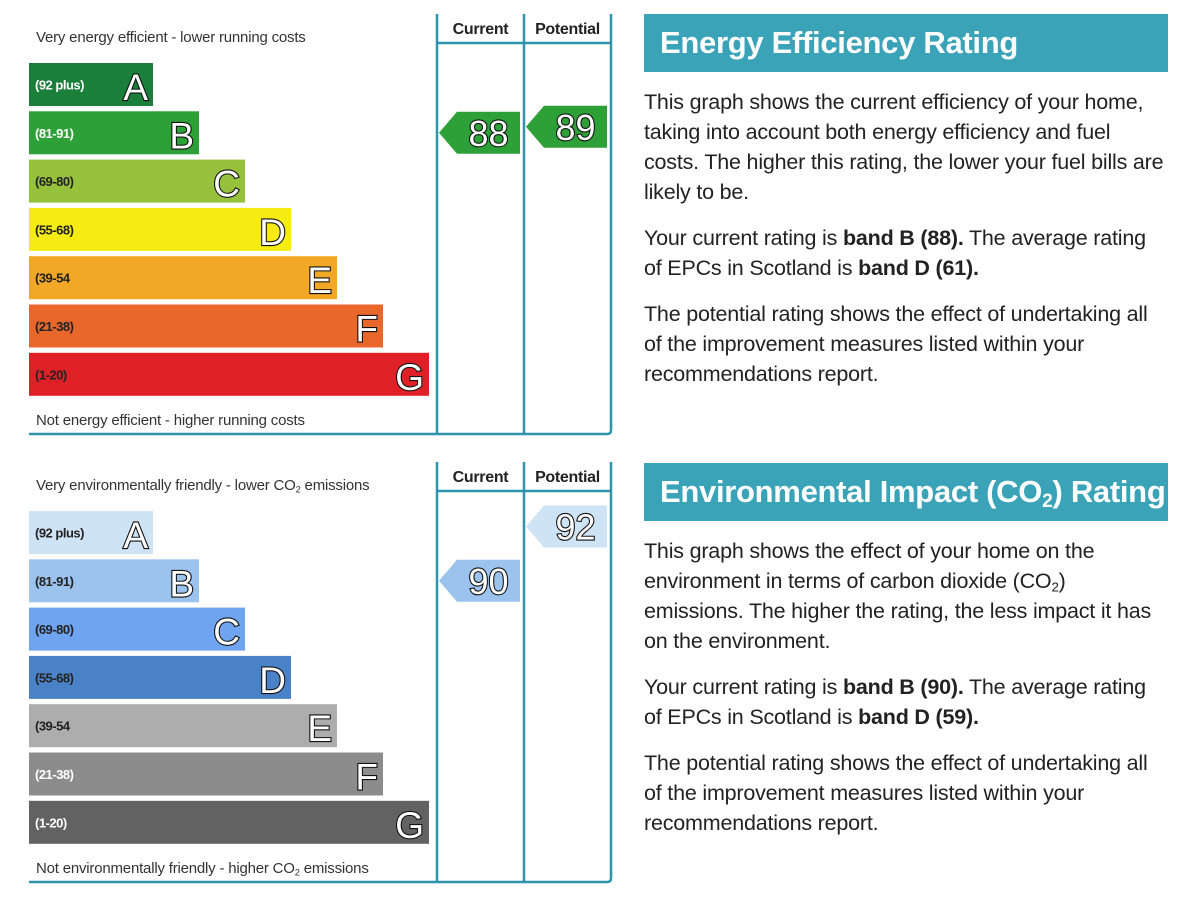 This screenshot has width=1200, height=900. I want to click on energy-band-letter-d: D, so click(272, 232).